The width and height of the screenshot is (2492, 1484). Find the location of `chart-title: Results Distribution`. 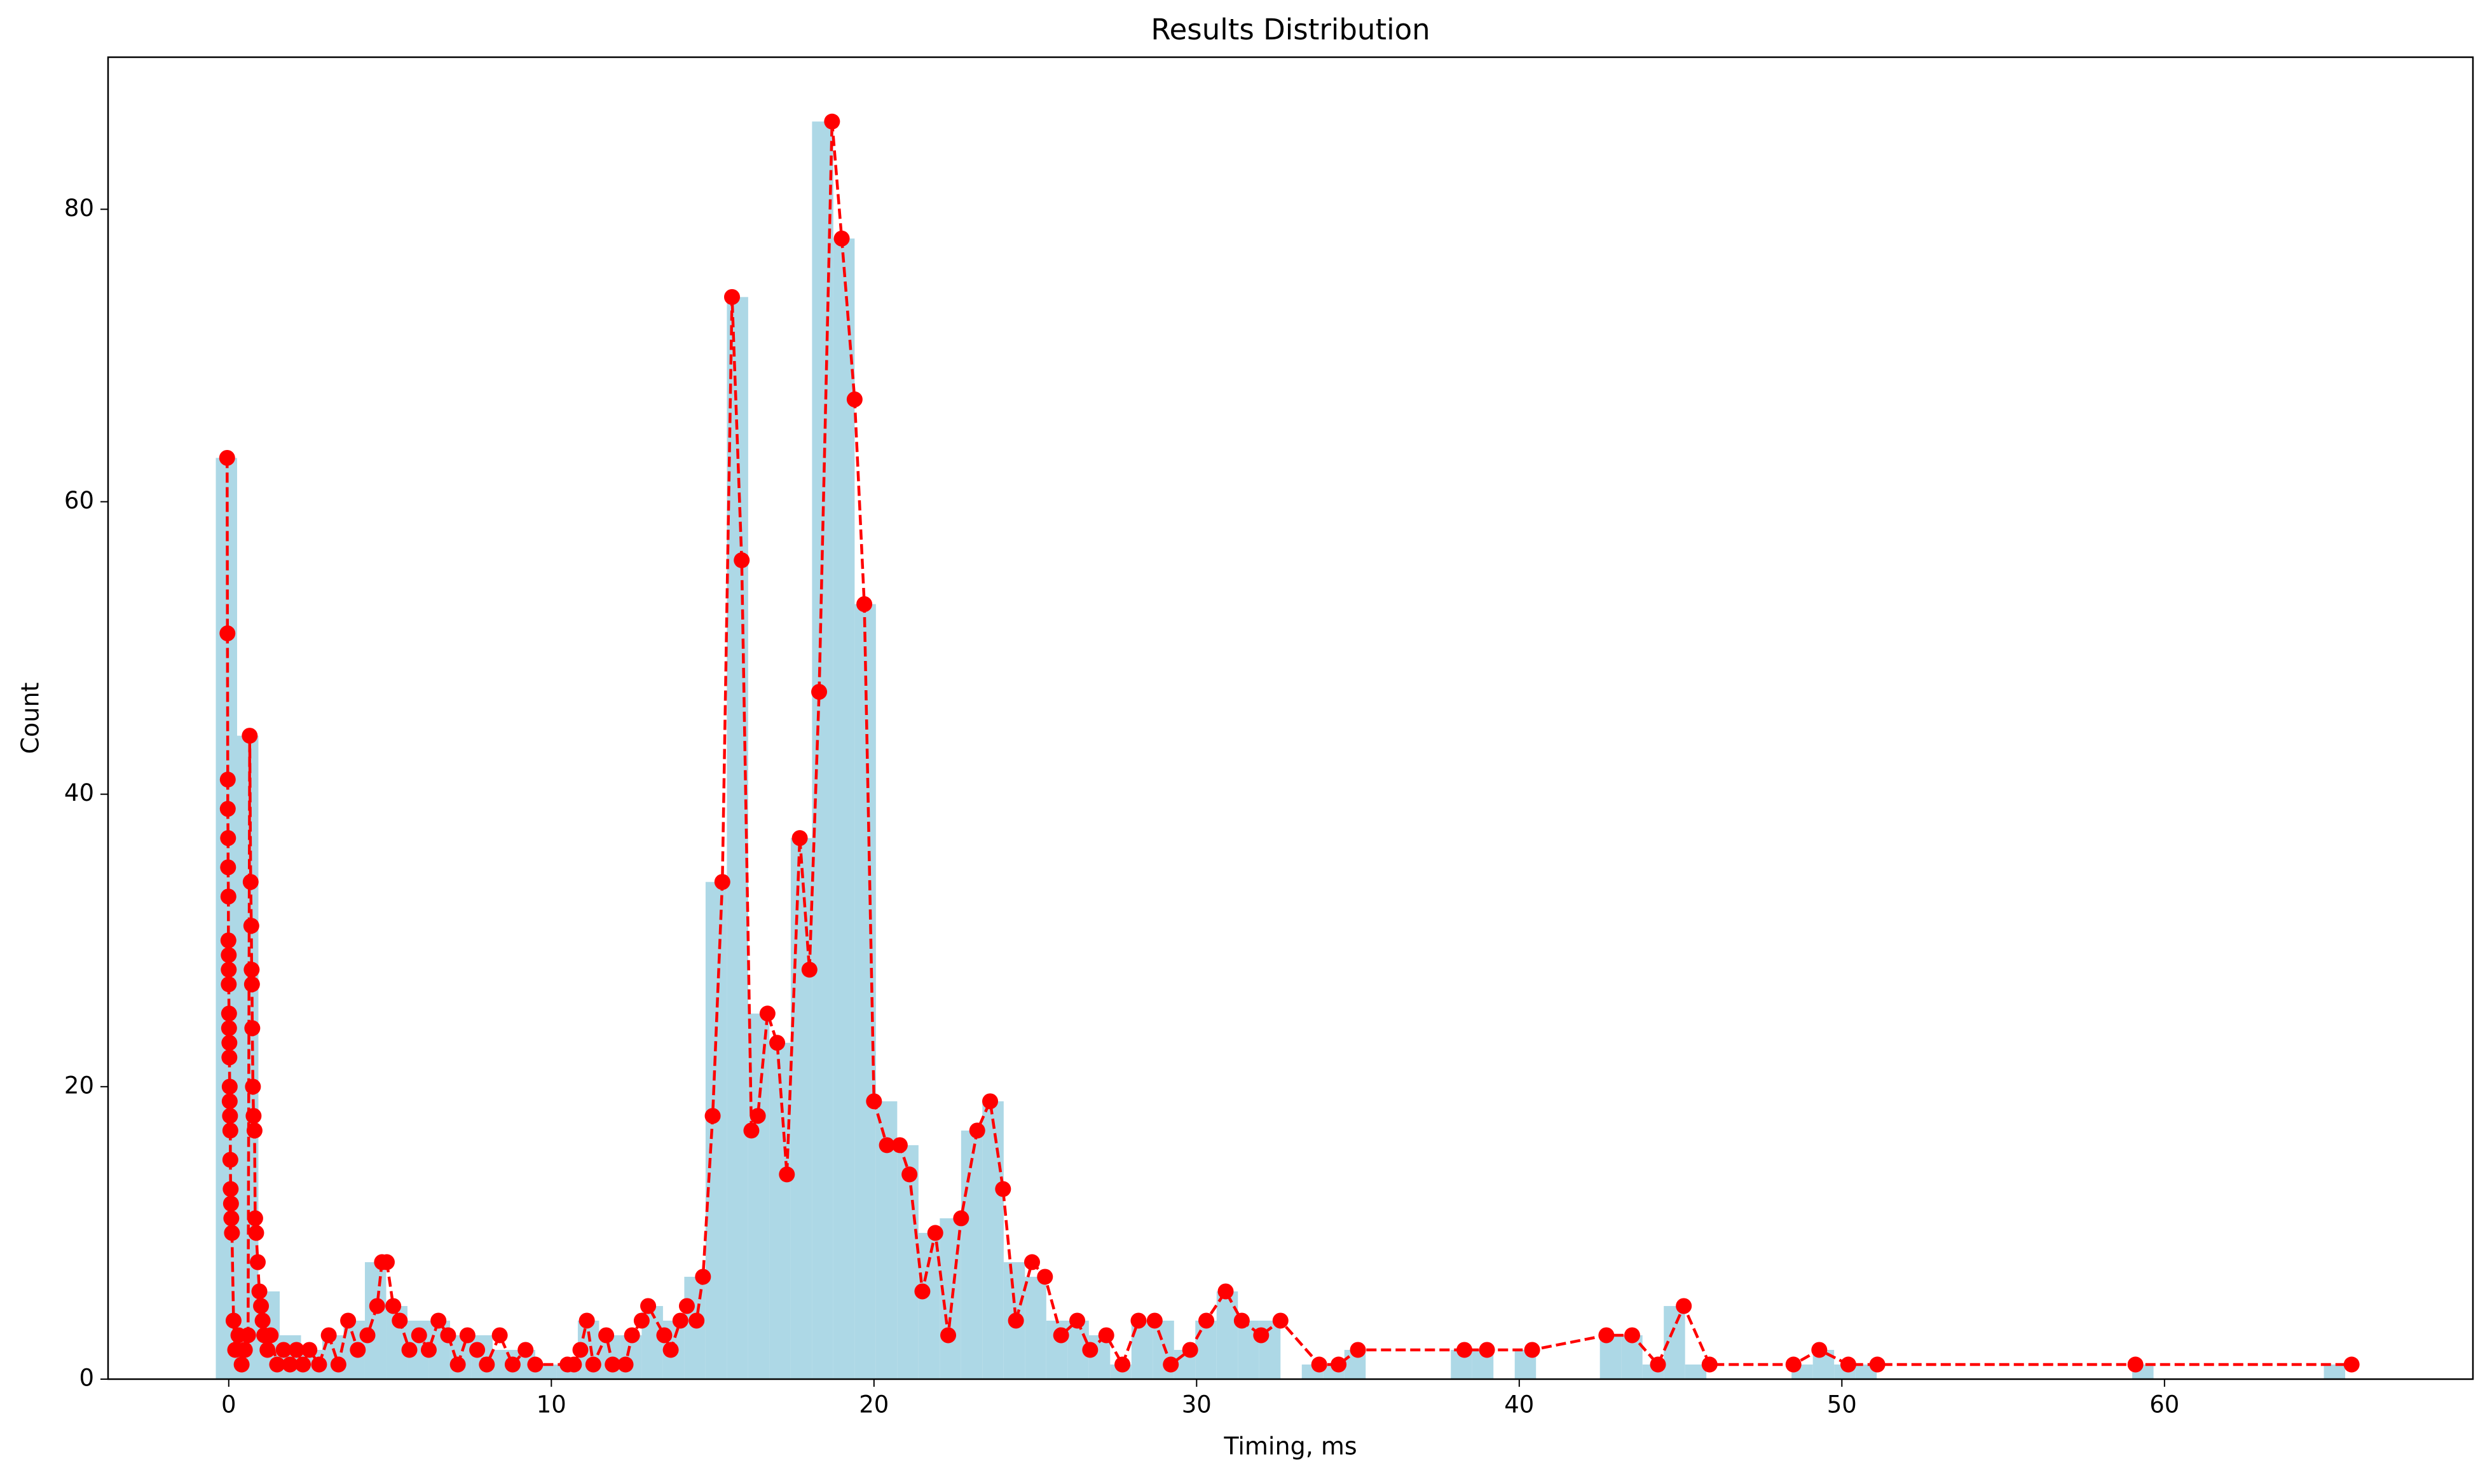

chart-title: Results Distribution is located at coordinates (1290, 30).